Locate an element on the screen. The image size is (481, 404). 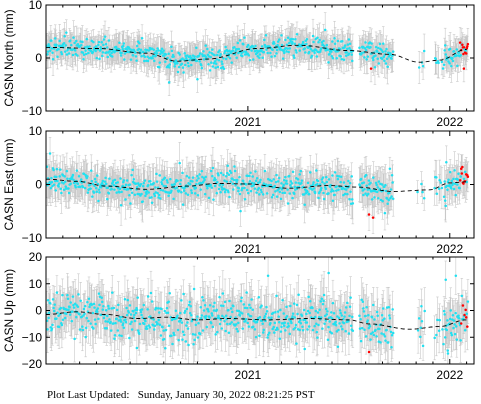
y-axis-label: CASN North (mm) is located at coordinates (9, 57).